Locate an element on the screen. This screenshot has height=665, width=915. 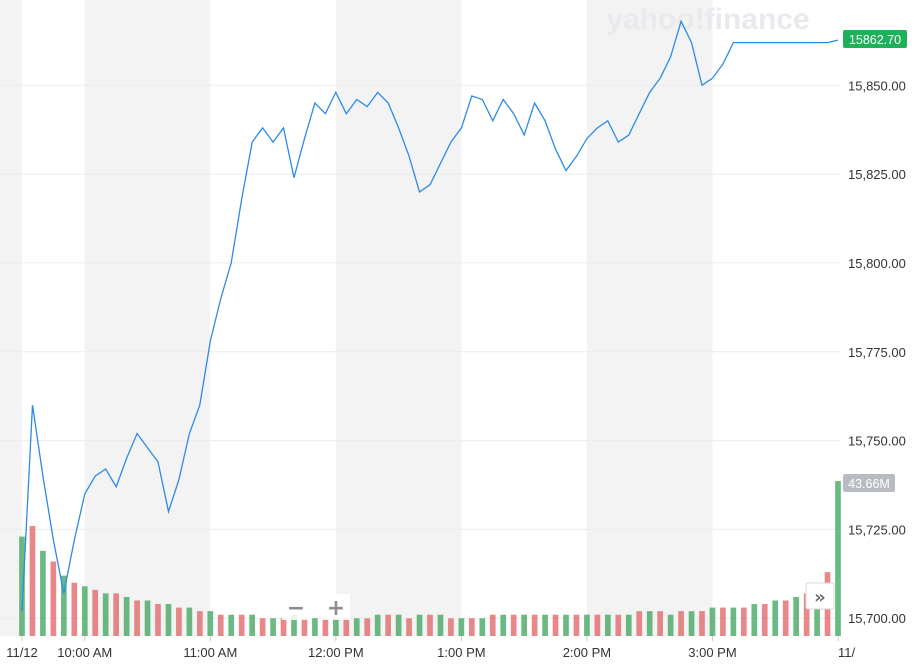
last-price-badge-bg is located at coordinates (875, 39).